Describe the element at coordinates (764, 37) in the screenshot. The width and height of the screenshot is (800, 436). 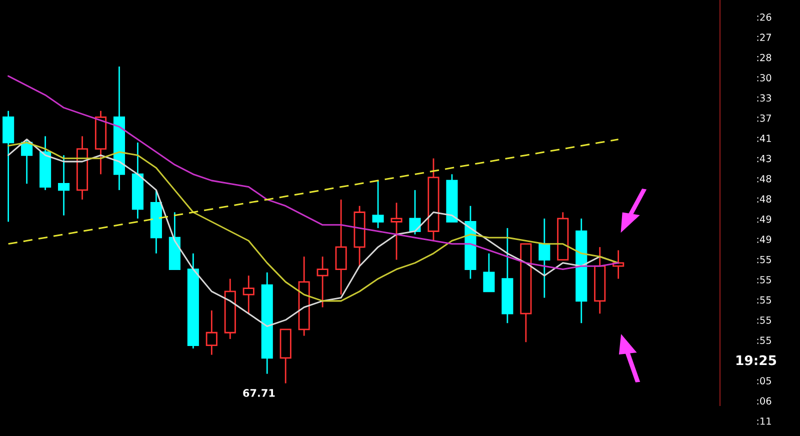
I see `text: :27` at that location.